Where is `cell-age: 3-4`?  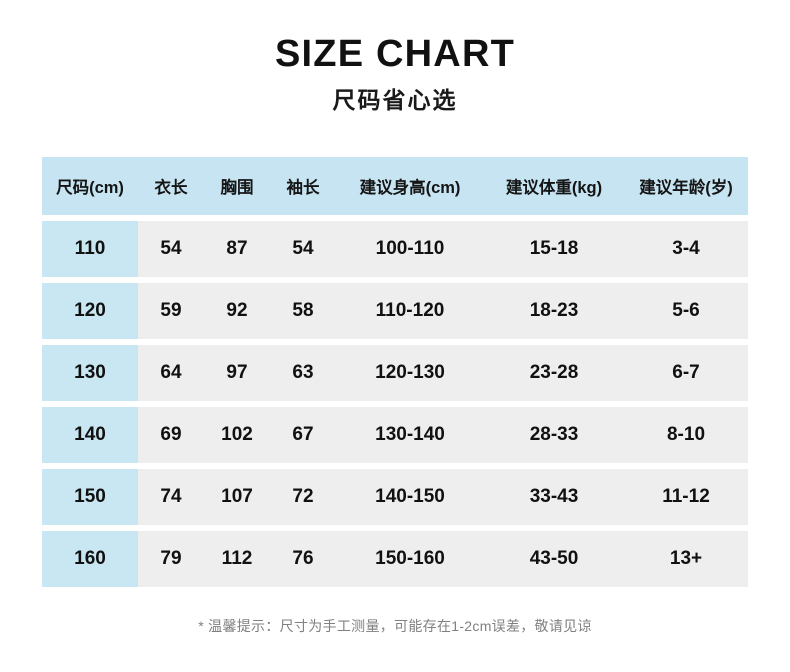 cell-age: 3-4 is located at coordinates (686, 249).